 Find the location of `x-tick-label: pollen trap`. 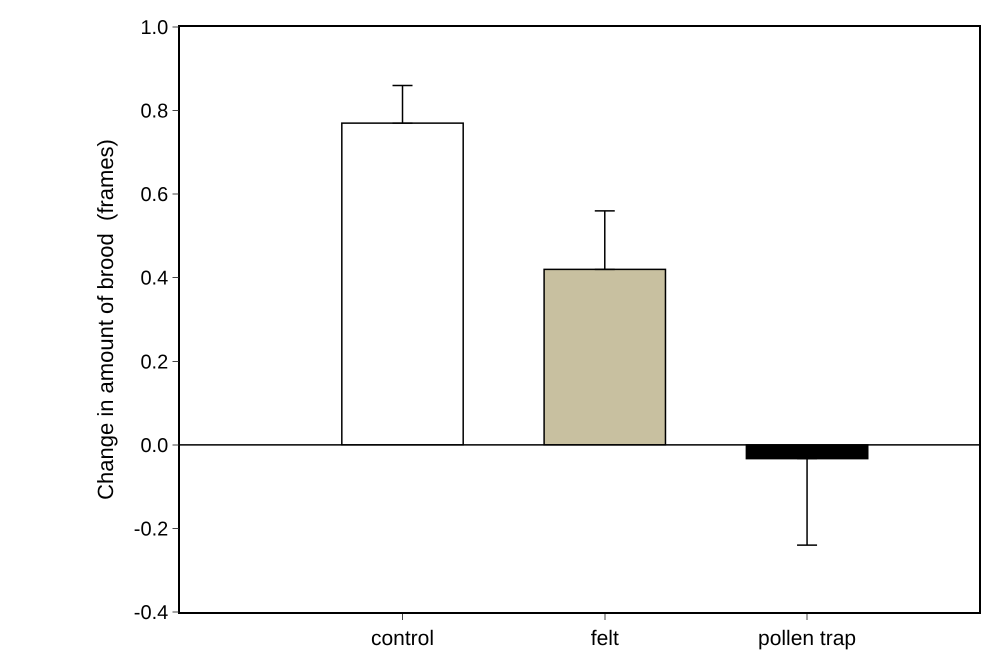

x-tick-label: pollen trap is located at coordinates (807, 638).